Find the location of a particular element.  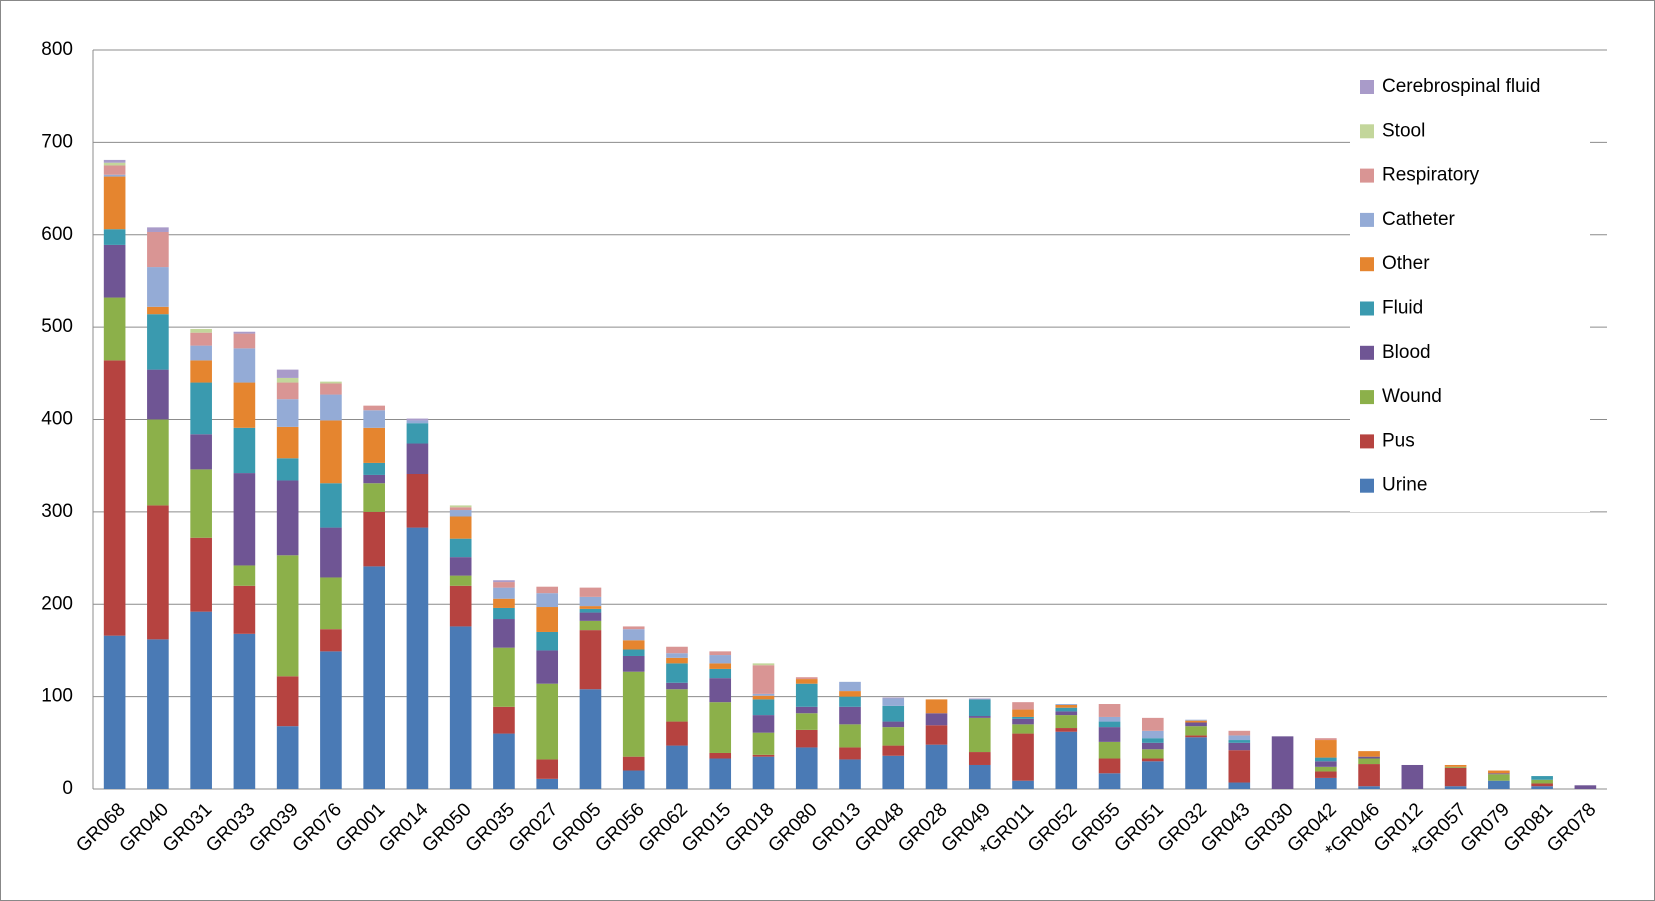

y-tick-label: 800 is located at coordinates (57, 49).